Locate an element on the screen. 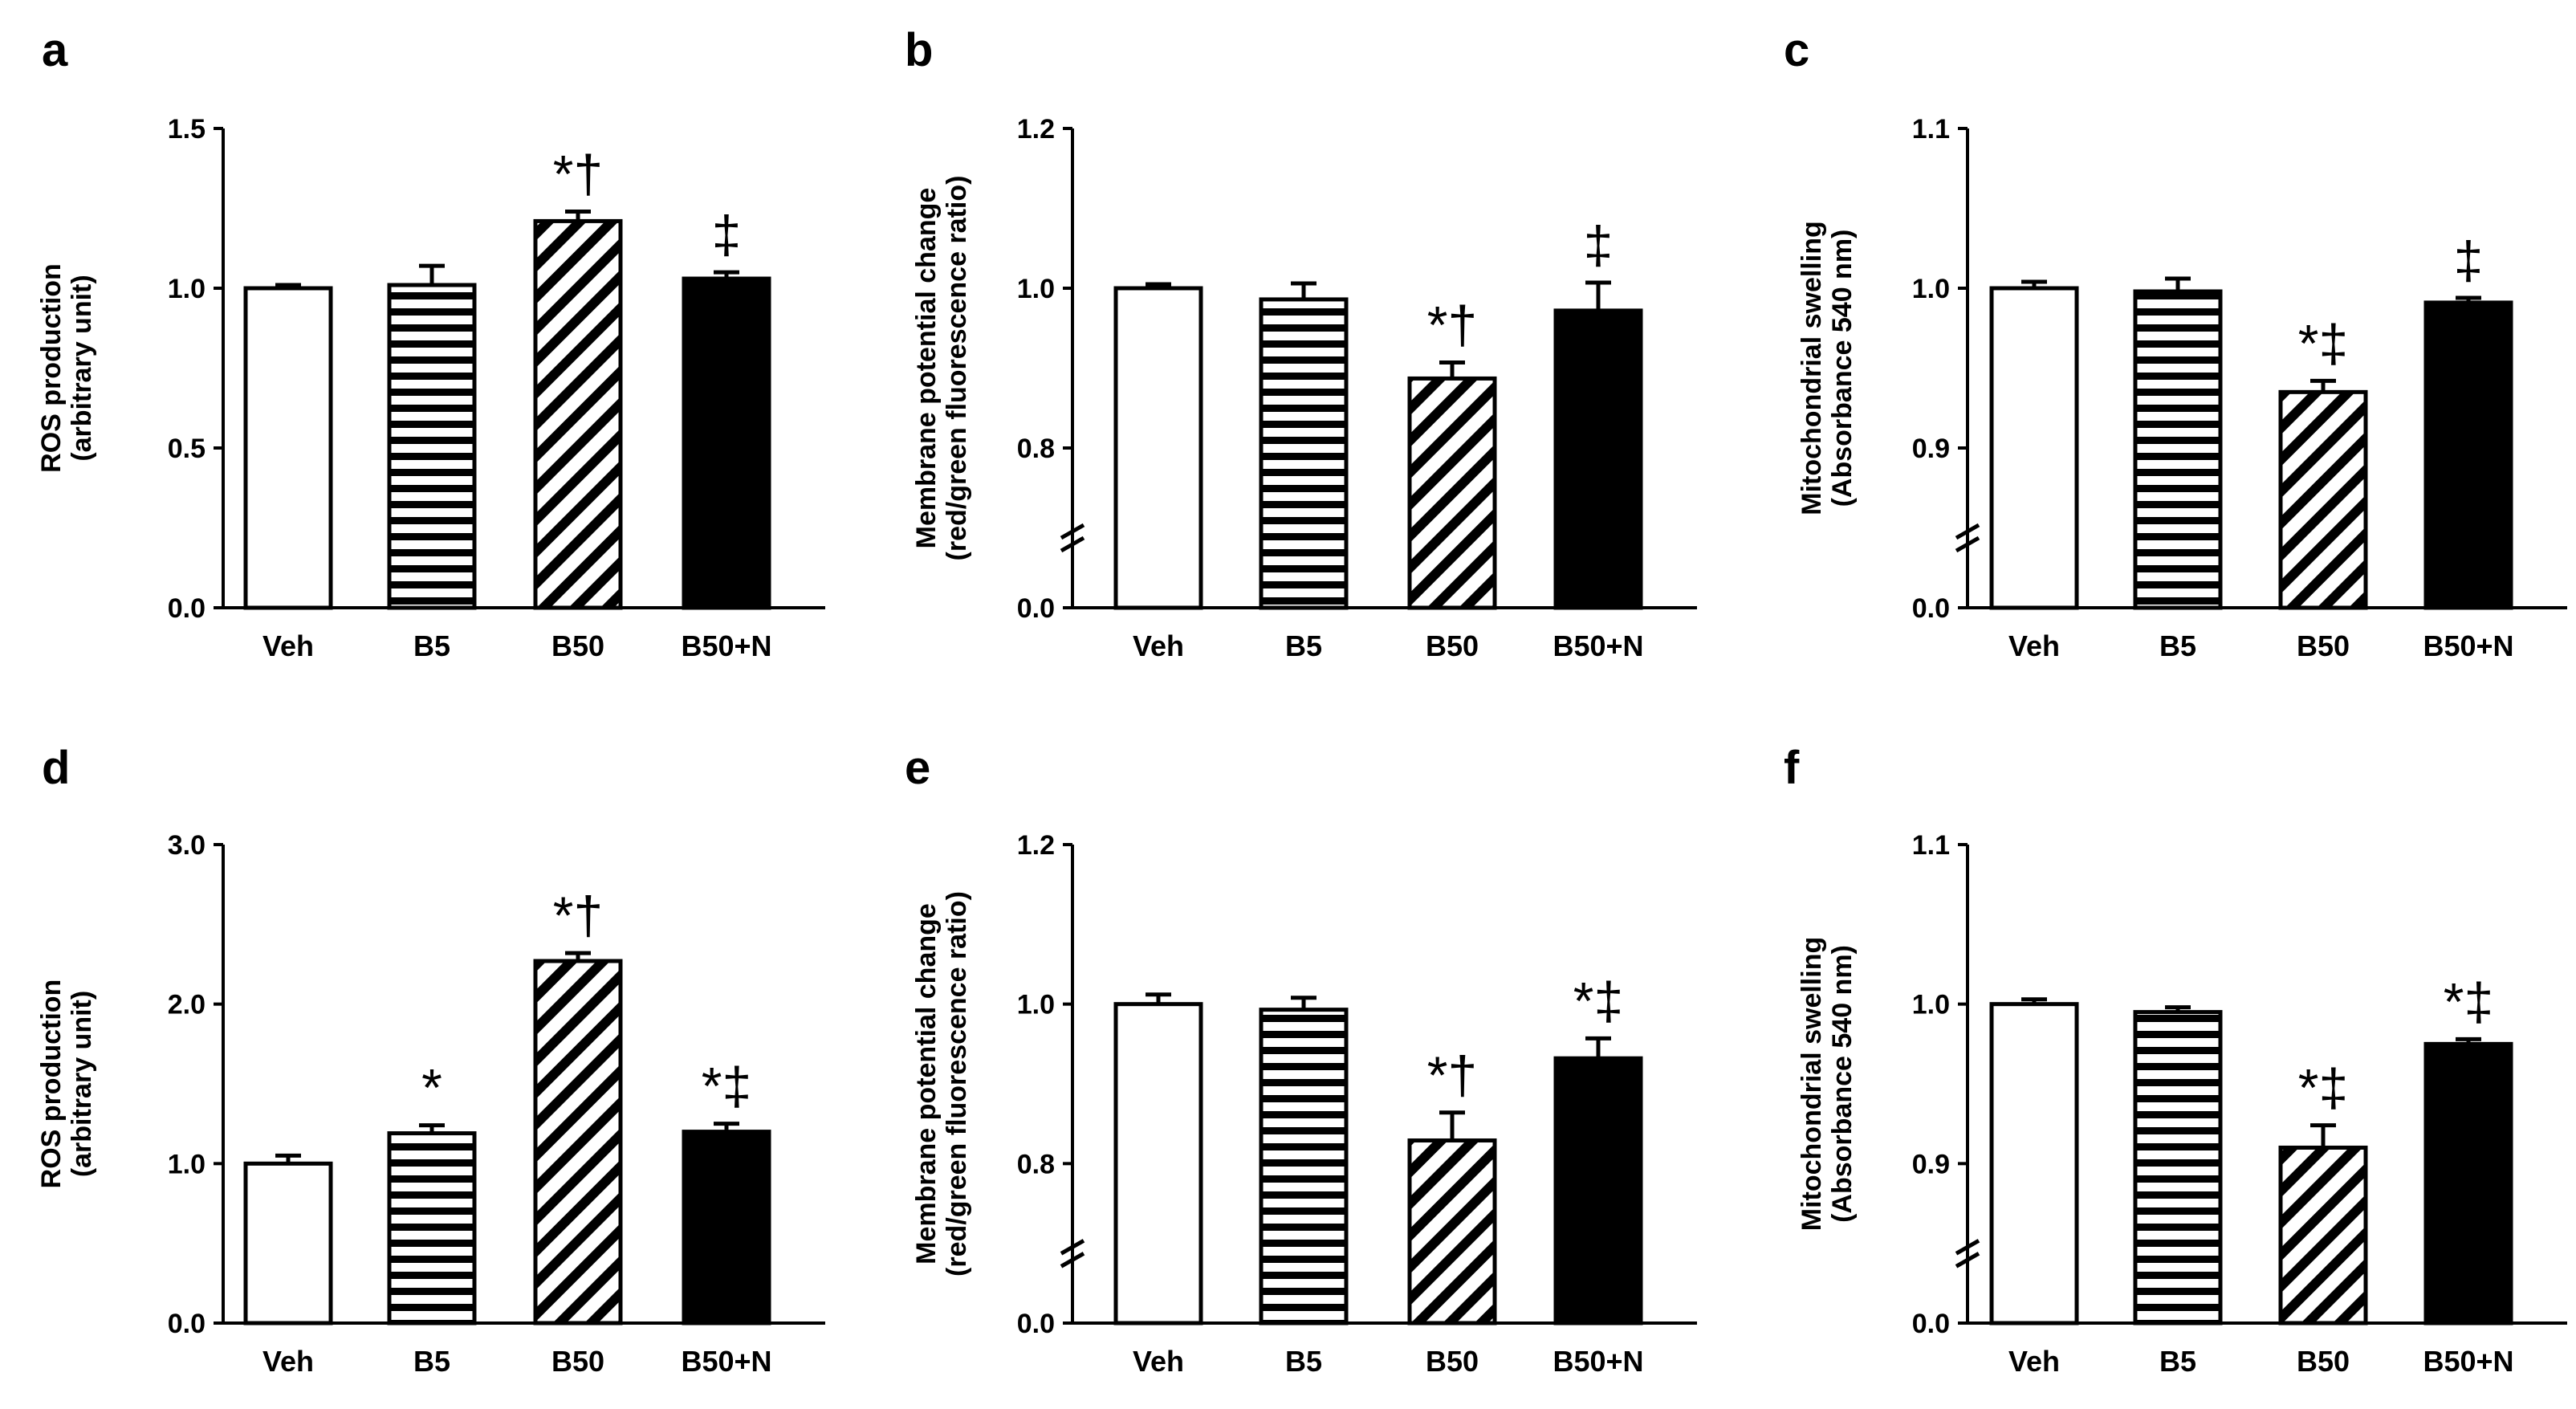  y-axis-label-line: ROS production is located at coordinates (51, 368).